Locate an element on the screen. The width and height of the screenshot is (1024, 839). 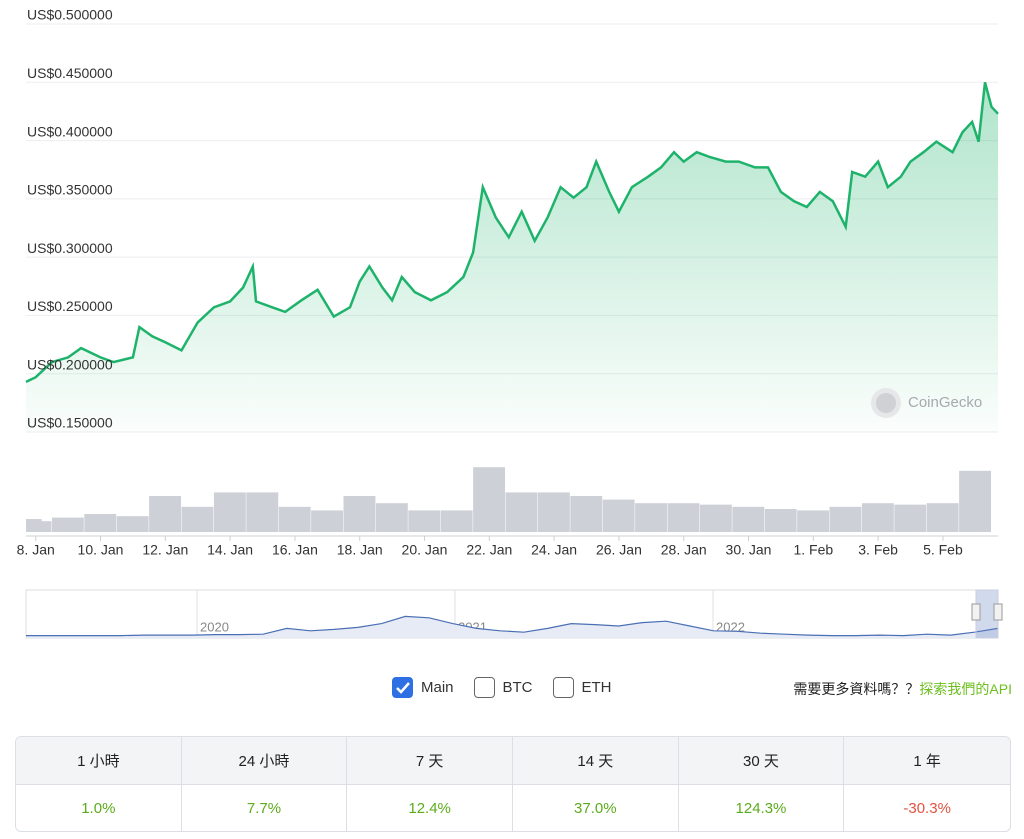
navigator-year-label: 2020 is located at coordinates (214, 626).